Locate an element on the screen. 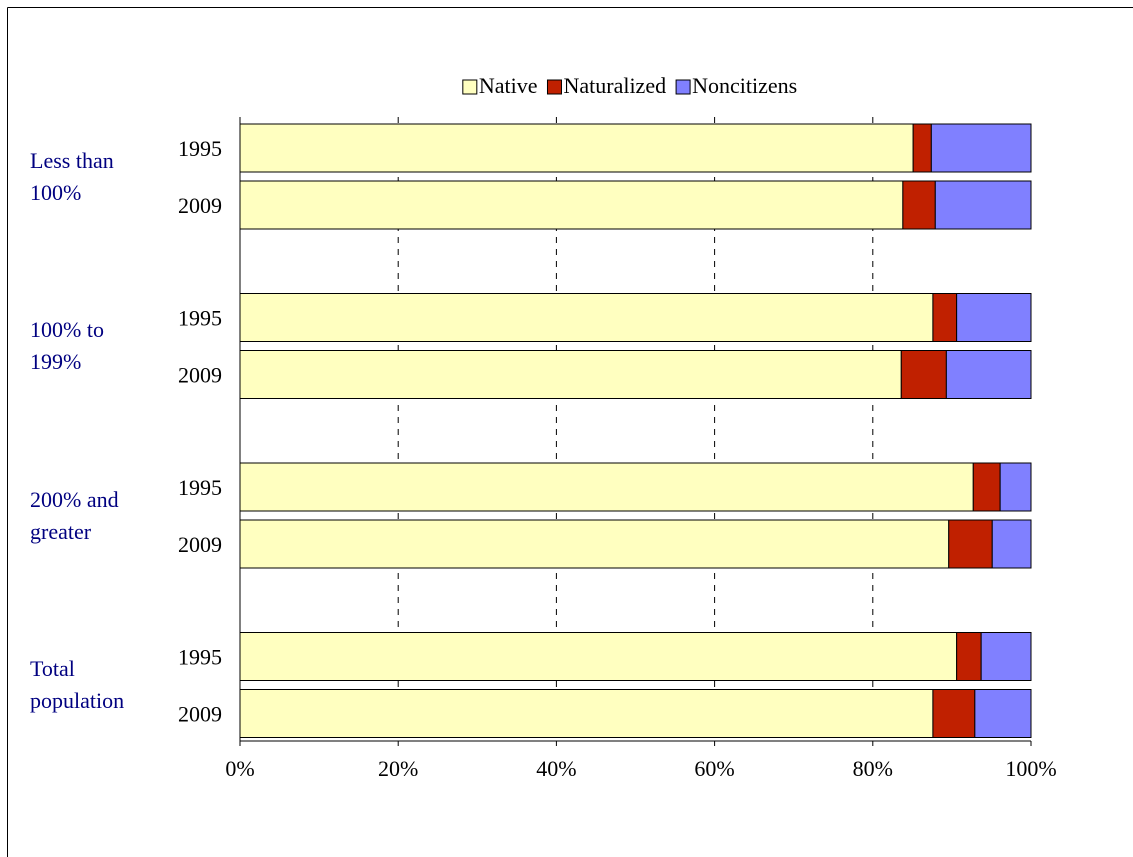 Image resolution: width=1133 pixels, height=857 pixels. legend-label: Noncitizens is located at coordinates (744, 85).